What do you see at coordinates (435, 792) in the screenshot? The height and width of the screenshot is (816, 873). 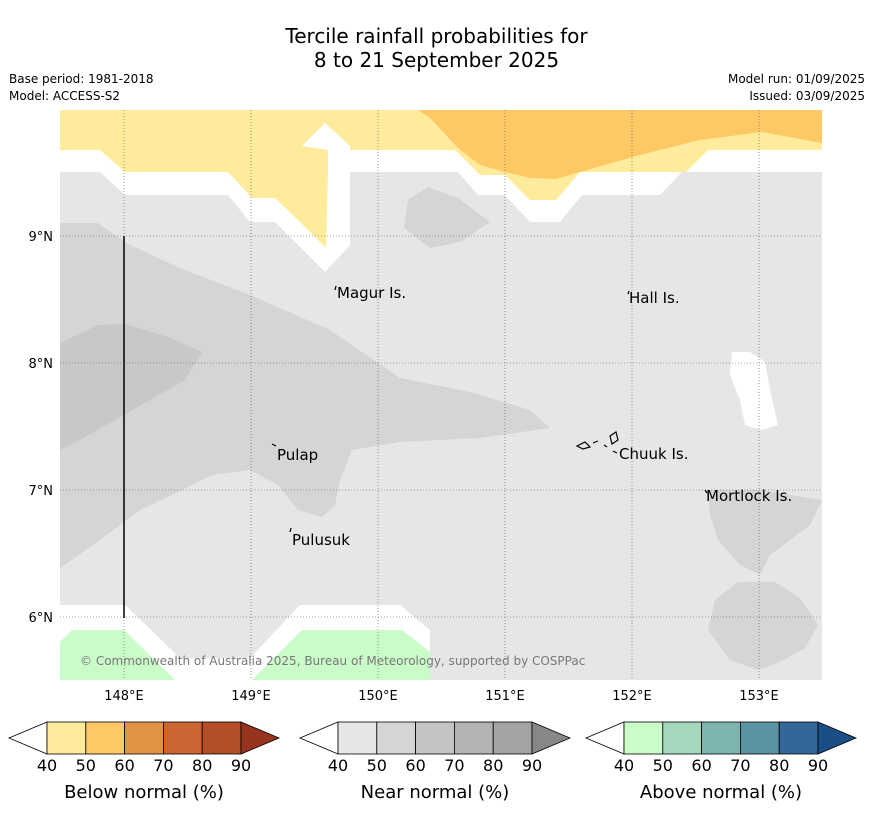 I see `legend-title: Near normal (%)` at bounding box center [435, 792].